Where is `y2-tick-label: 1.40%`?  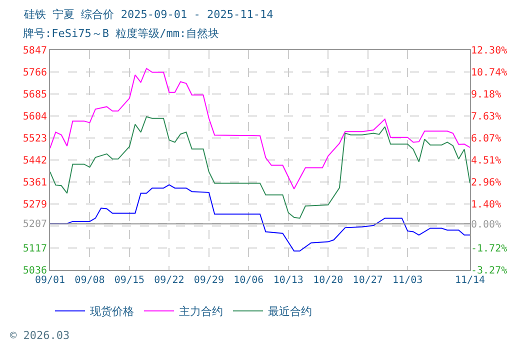 y2-tick-label: 1.40% is located at coordinates (486, 205).